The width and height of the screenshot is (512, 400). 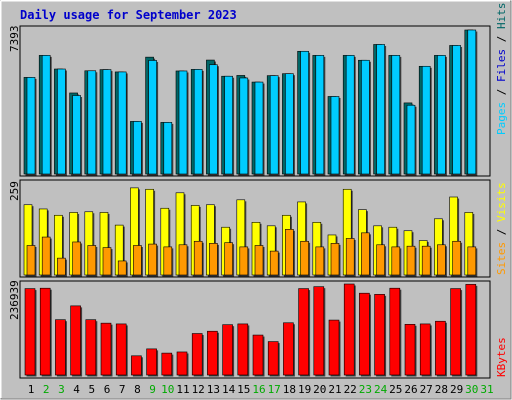 I want to click on x-tick-day-2: 2, so click(x=46, y=389).